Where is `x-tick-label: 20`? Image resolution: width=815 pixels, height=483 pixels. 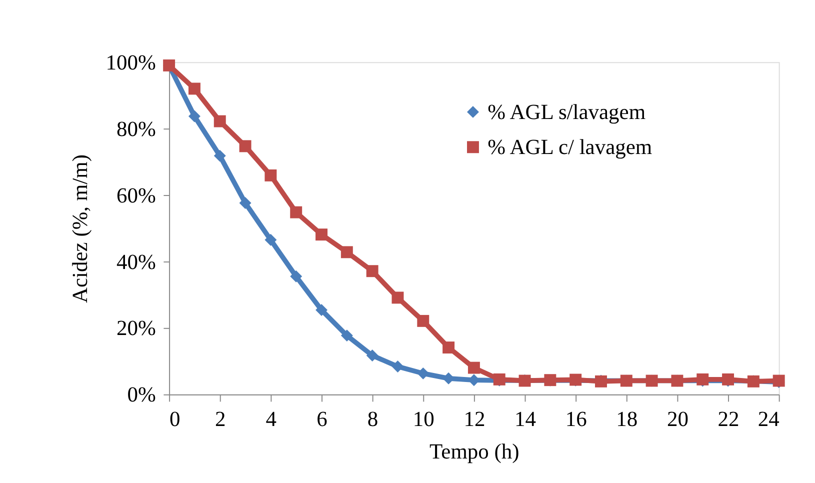
x-tick-label: 20 is located at coordinates (677, 419).